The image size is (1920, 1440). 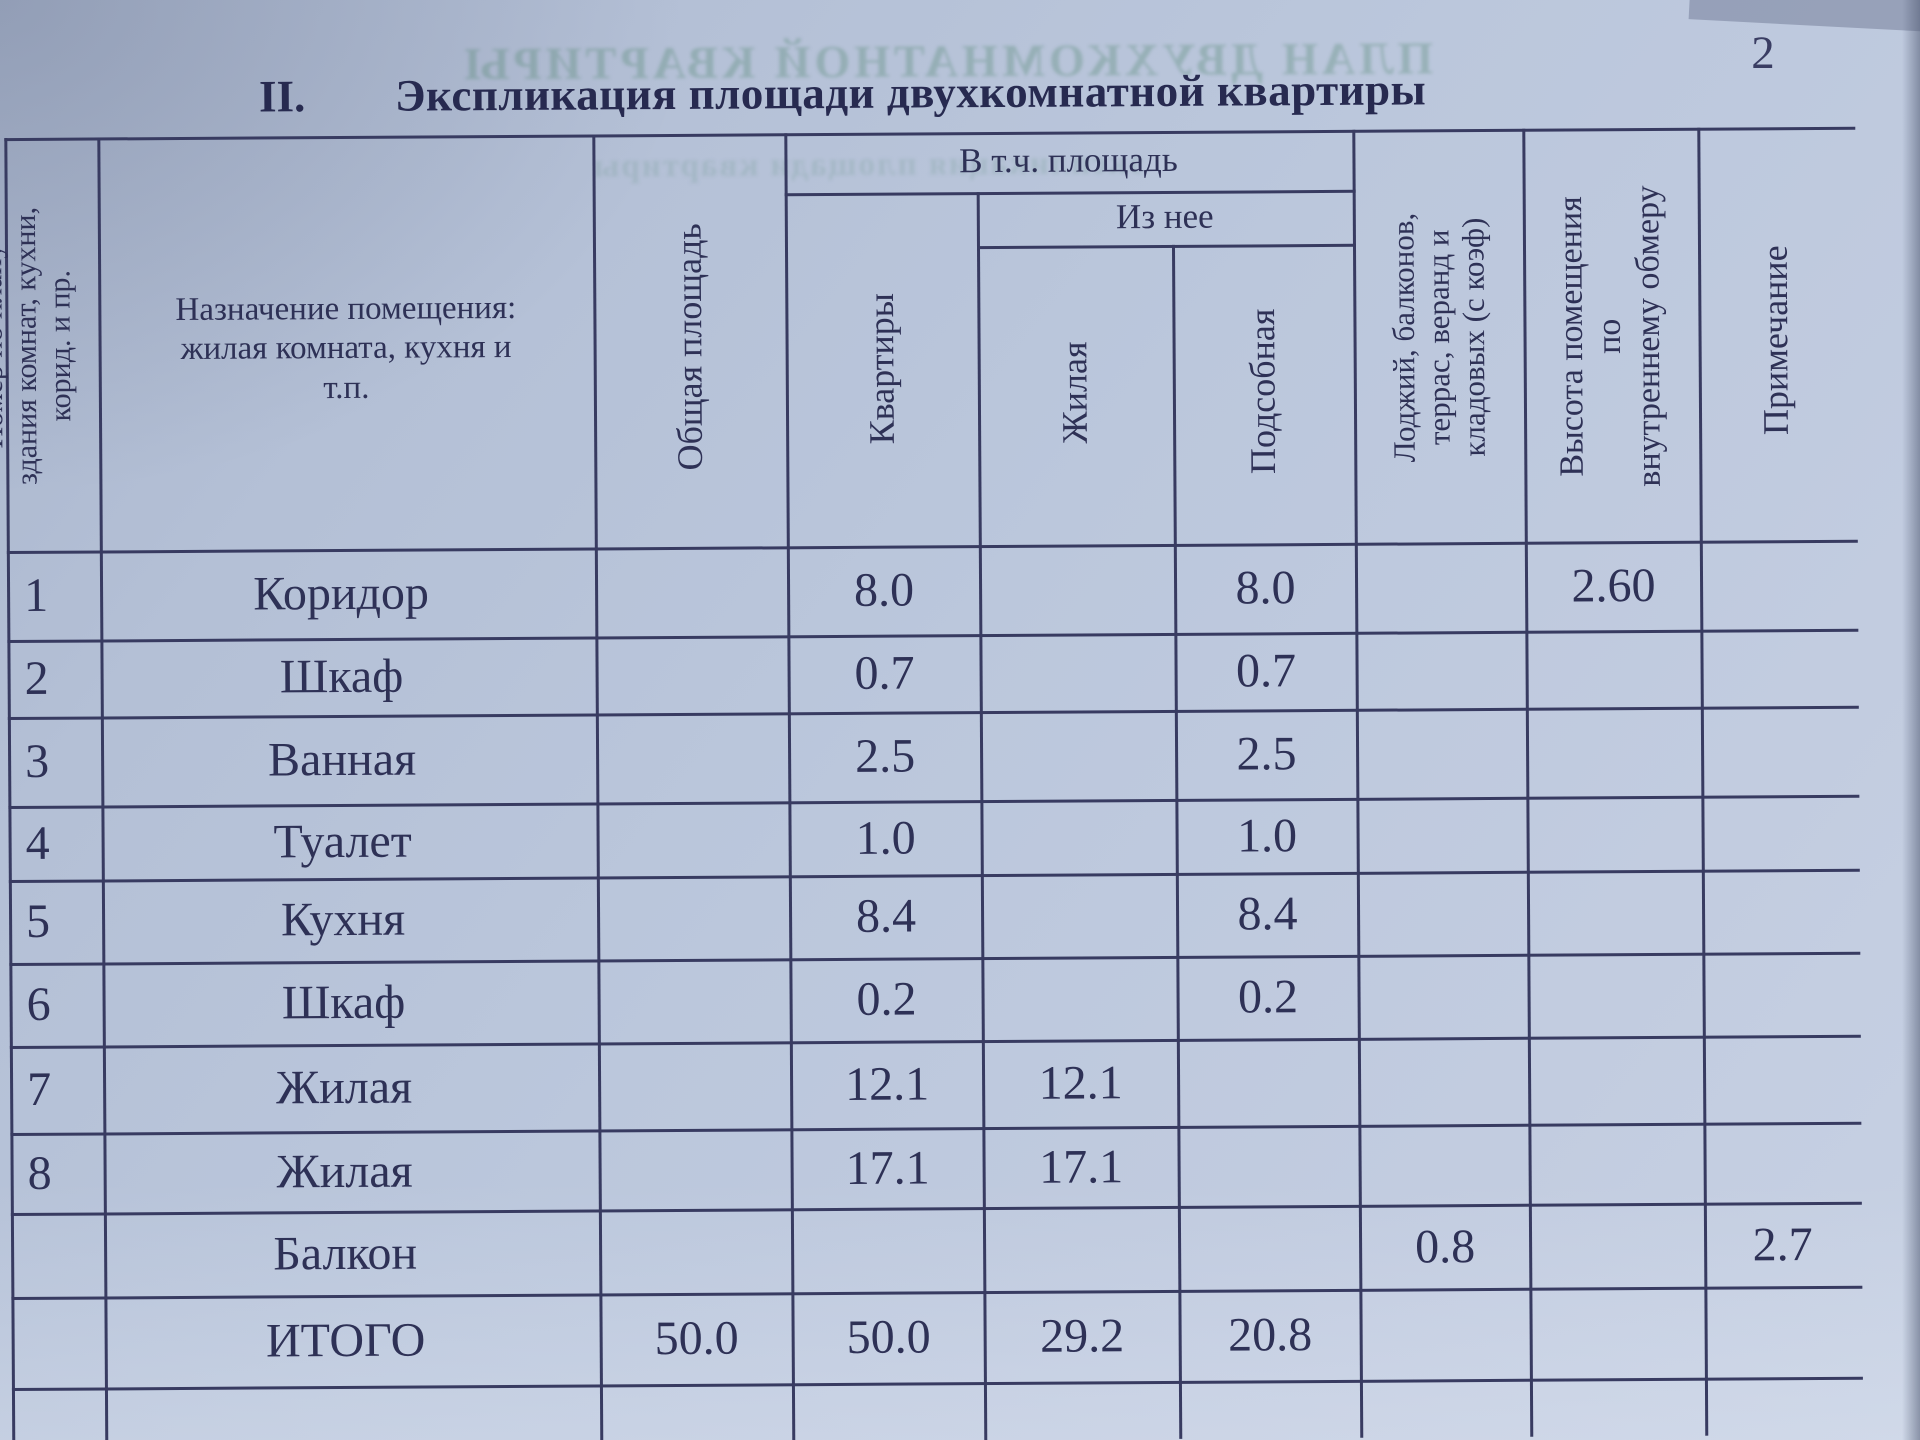 I want to click on column-group-of-it: Из нее, so click(x=1164, y=216).